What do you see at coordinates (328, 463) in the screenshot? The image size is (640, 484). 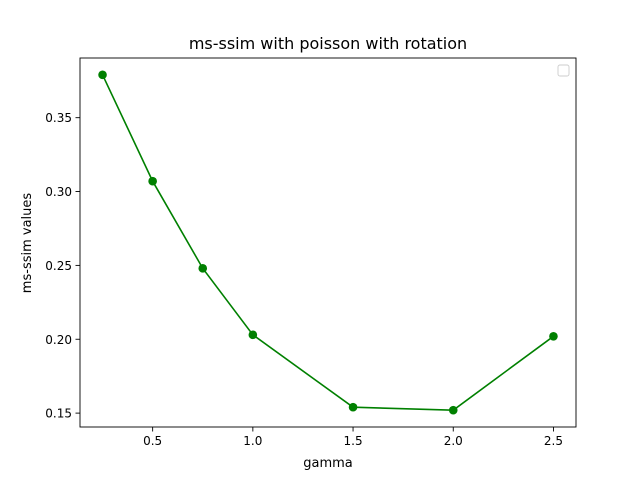 I see `x-axis-label: gamma` at bounding box center [328, 463].